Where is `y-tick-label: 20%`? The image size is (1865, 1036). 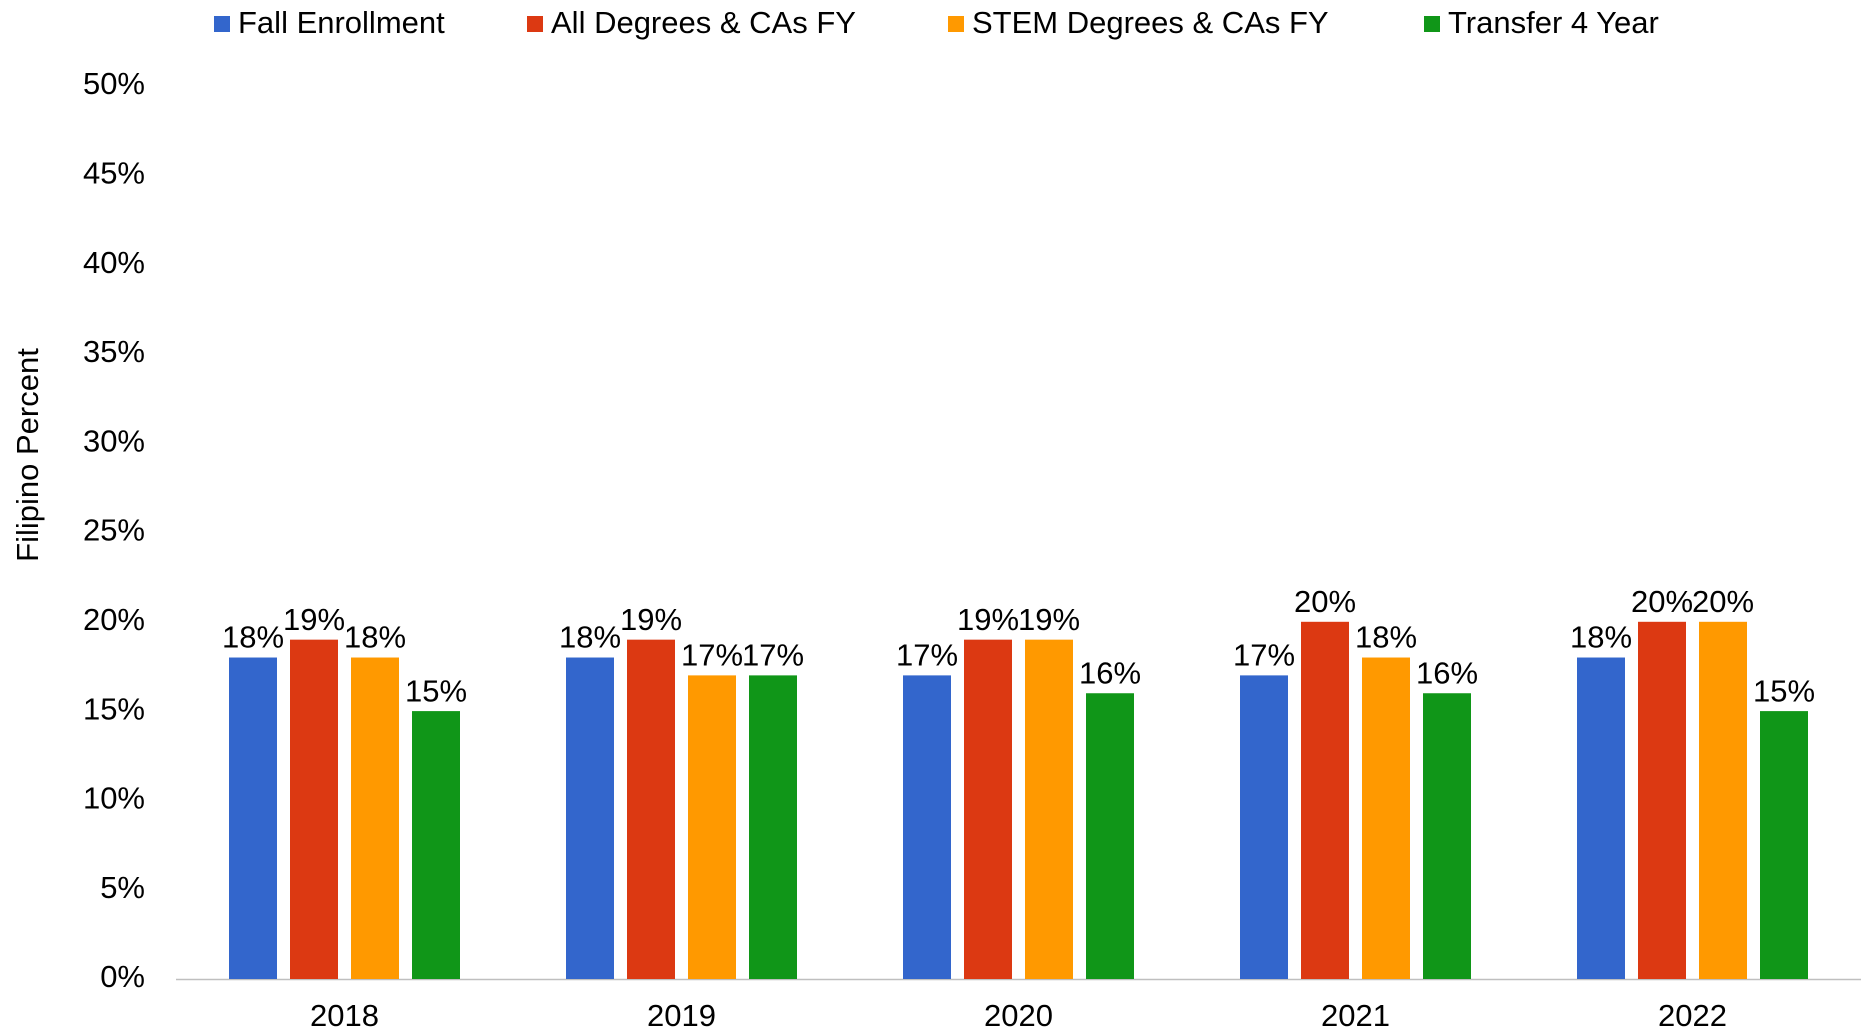 y-tick-label: 20% is located at coordinates (114, 619).